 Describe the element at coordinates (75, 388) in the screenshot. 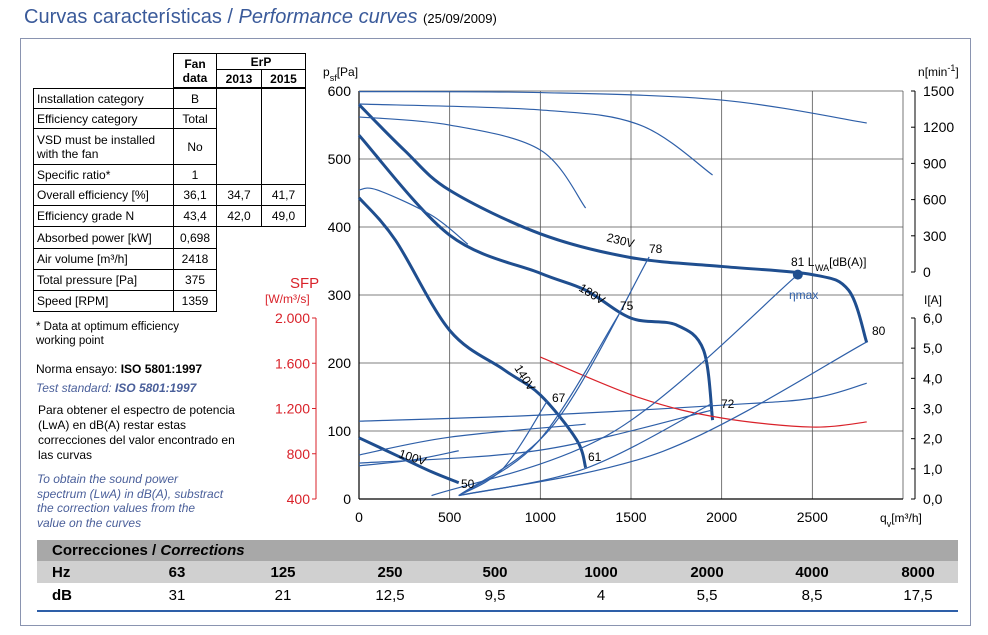

I see `label: Test standard:` at that location.